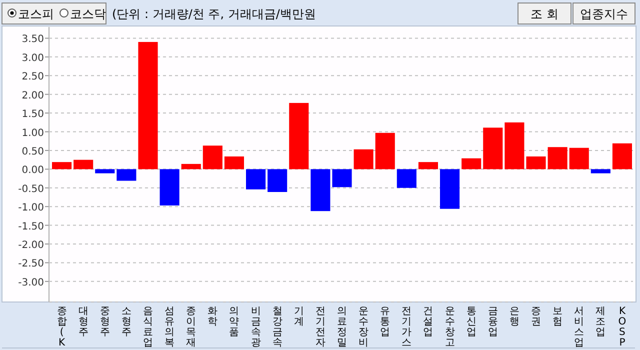 The height and width of the screenshot is (350, 640). I want to click on x-tick-label: 서비스업, so click(579, 327).